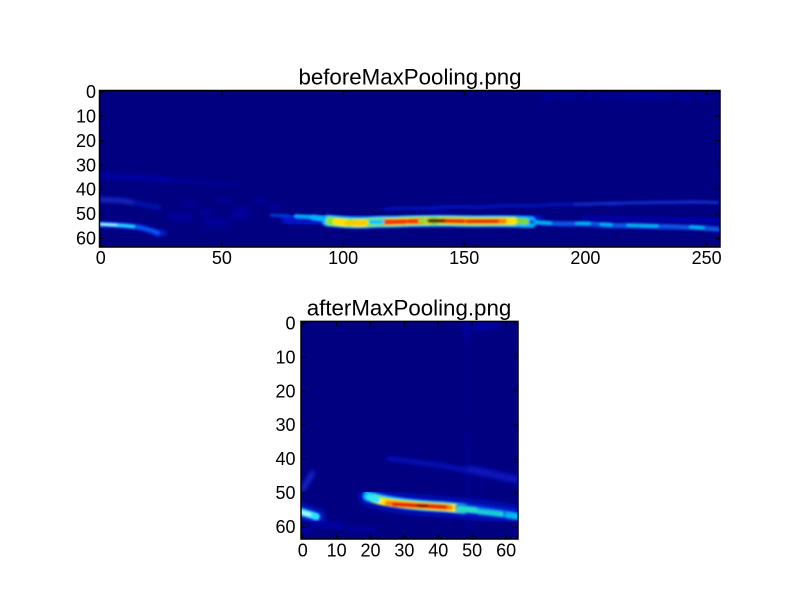  I want to click on svg-text: beforeMaxPooling.png, so click(409, 76).